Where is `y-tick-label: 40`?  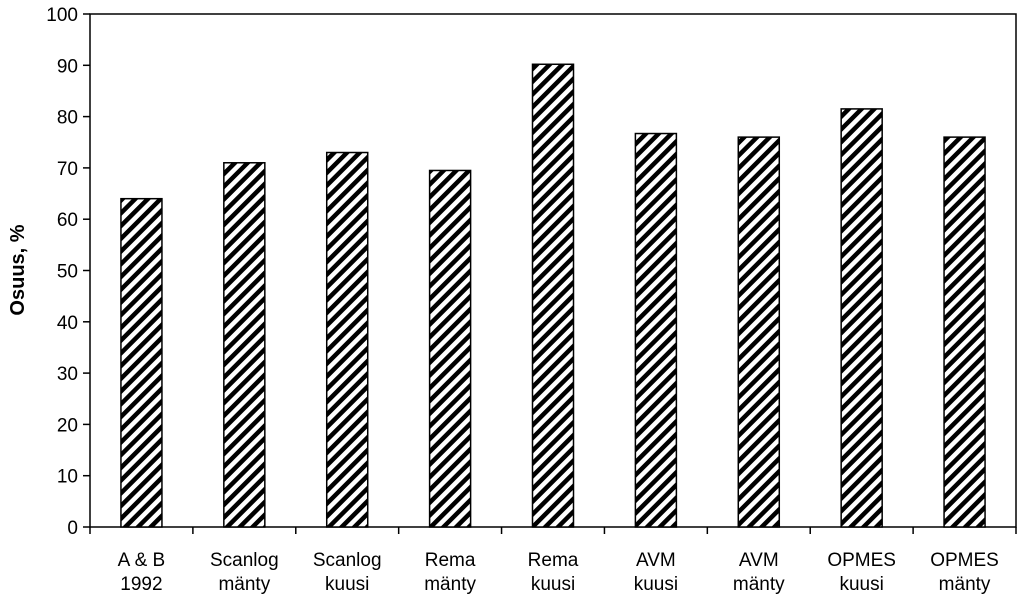 y-tick-label: 40 is located at coordinates (67, 323).